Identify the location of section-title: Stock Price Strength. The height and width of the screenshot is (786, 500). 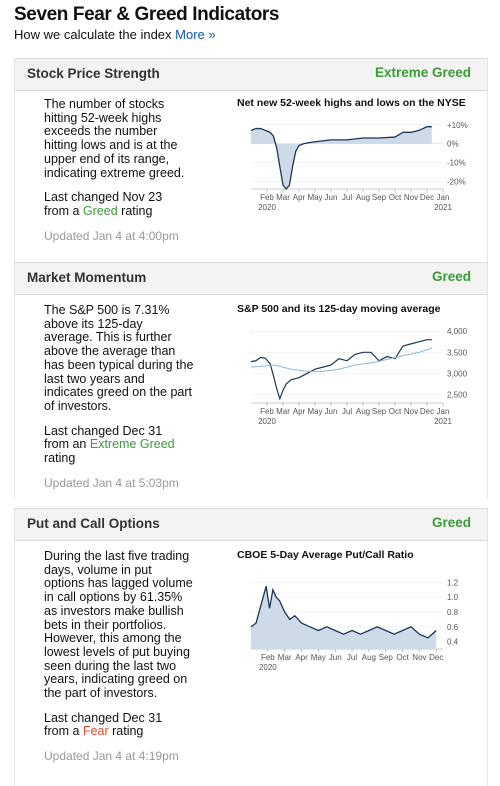
(93, 73).